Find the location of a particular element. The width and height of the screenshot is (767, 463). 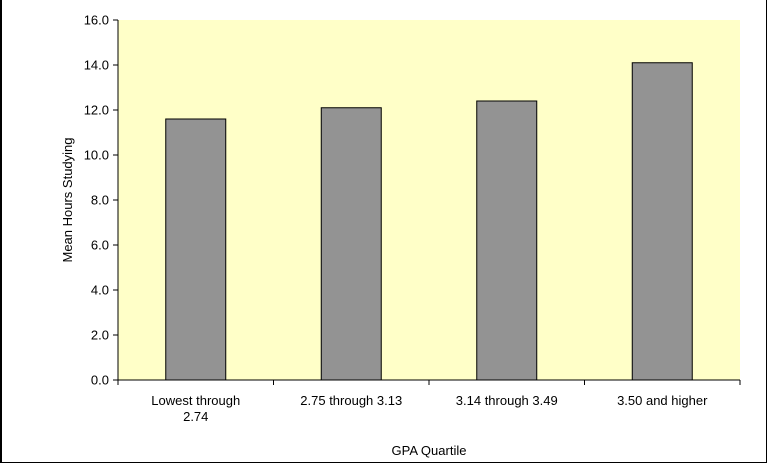

y-tick-label: 14.0 is located at coordinates (96, 65).